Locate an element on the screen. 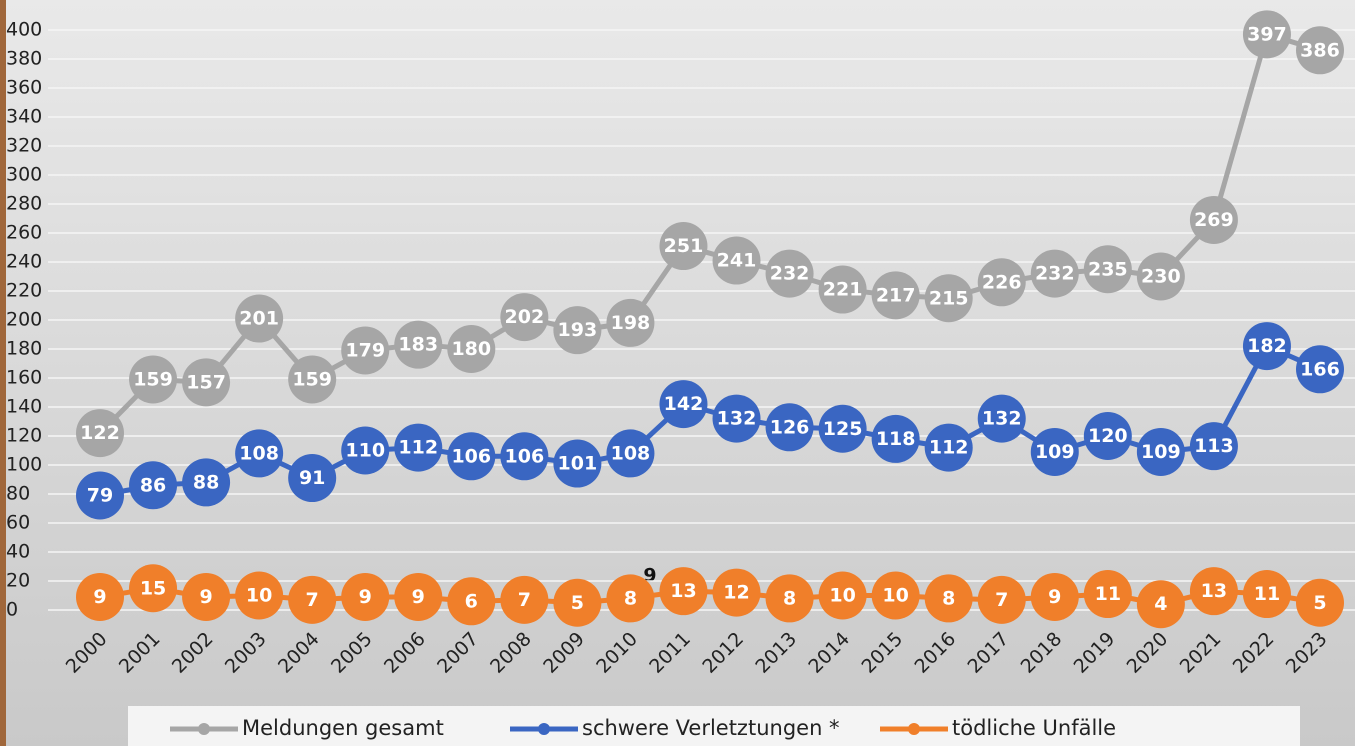 The image size is (1355, 746). data-label: 159 is located at coordinates (312, 379).